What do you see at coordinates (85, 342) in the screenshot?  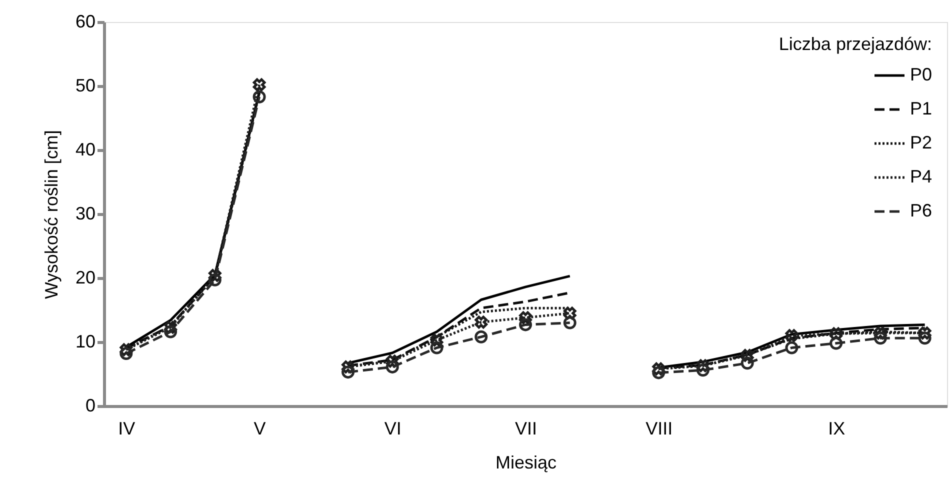 I see `y-tick-label: 10` at bounding box center [85, 342].